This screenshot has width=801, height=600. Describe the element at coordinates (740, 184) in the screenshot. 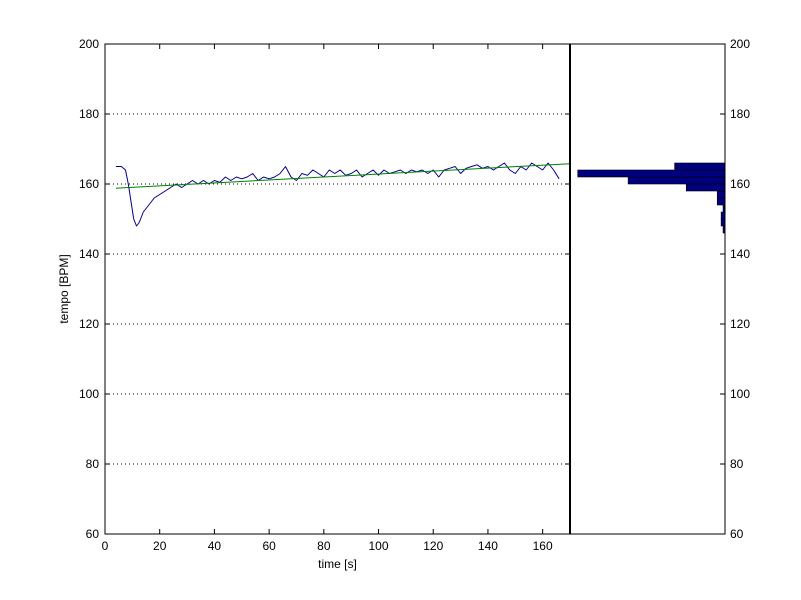

I see `histogram-y-tick-label: 160` at that location.